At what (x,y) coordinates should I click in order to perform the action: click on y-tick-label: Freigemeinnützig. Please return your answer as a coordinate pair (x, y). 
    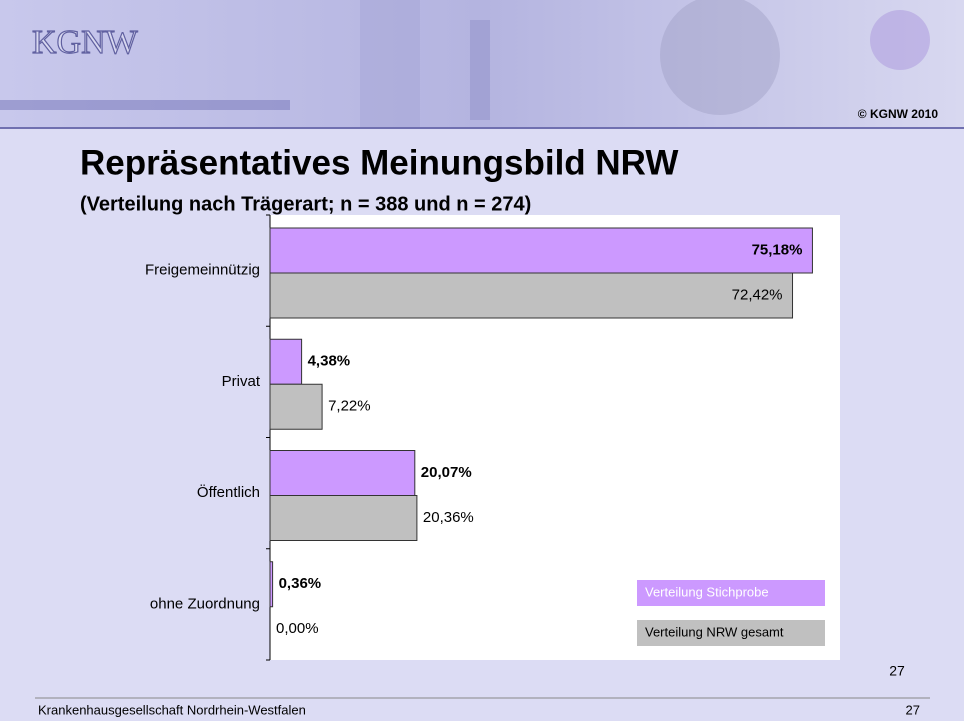
    Looking at the image, I should click on (202, 270).